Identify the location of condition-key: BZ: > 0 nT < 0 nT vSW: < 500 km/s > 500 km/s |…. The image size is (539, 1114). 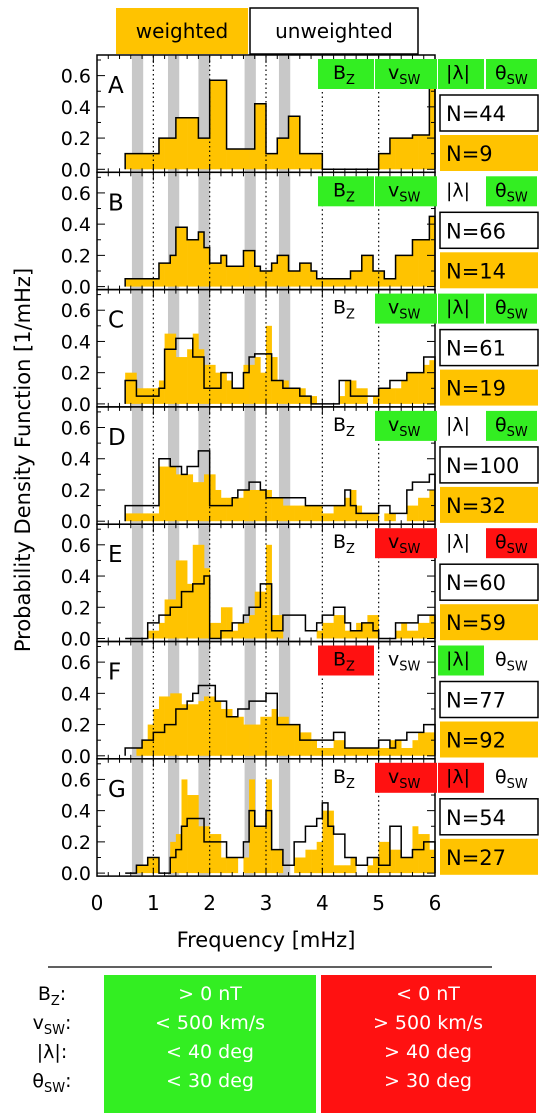
(284, 1044).